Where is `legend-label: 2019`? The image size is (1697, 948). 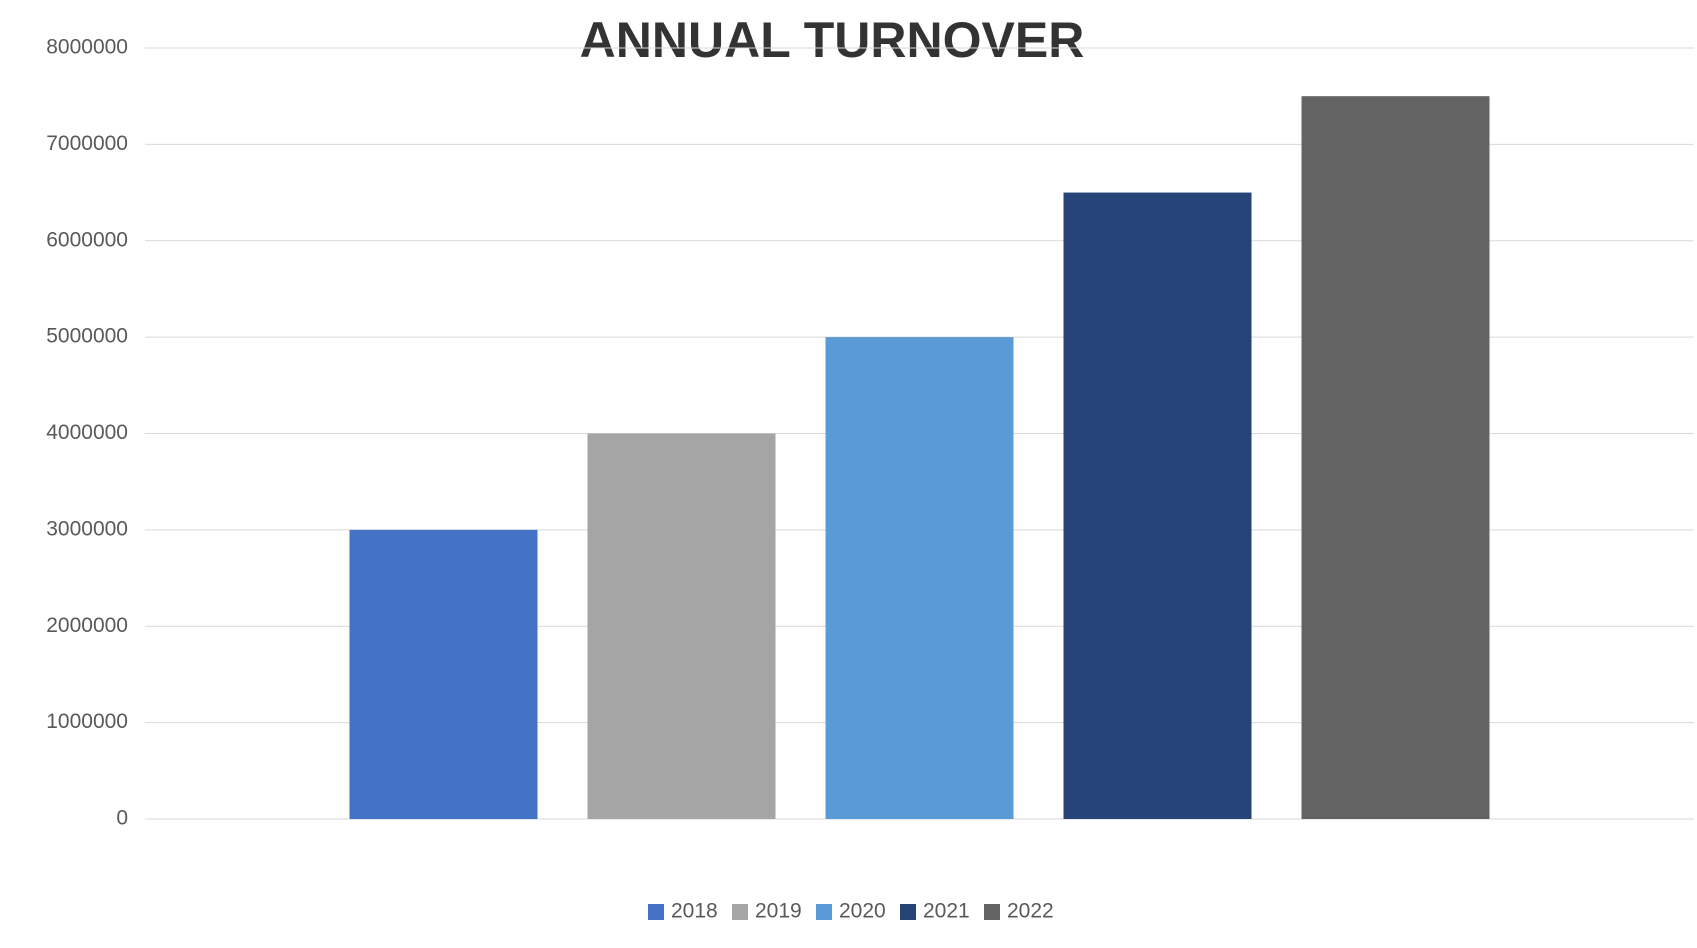
legend-label: 2019 is located at coordinates (778, 911).